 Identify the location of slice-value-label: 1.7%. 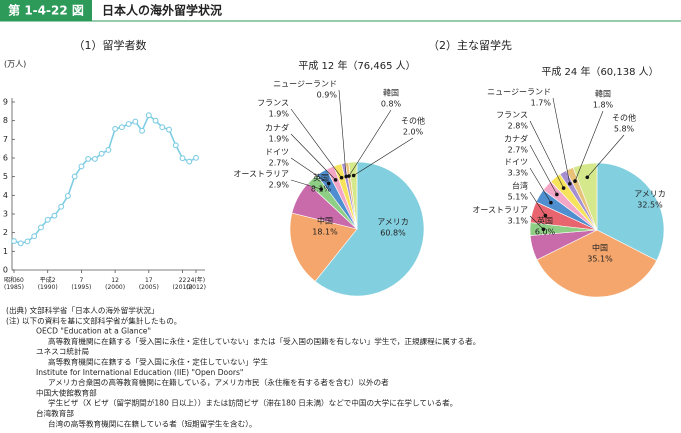
(541, 103).